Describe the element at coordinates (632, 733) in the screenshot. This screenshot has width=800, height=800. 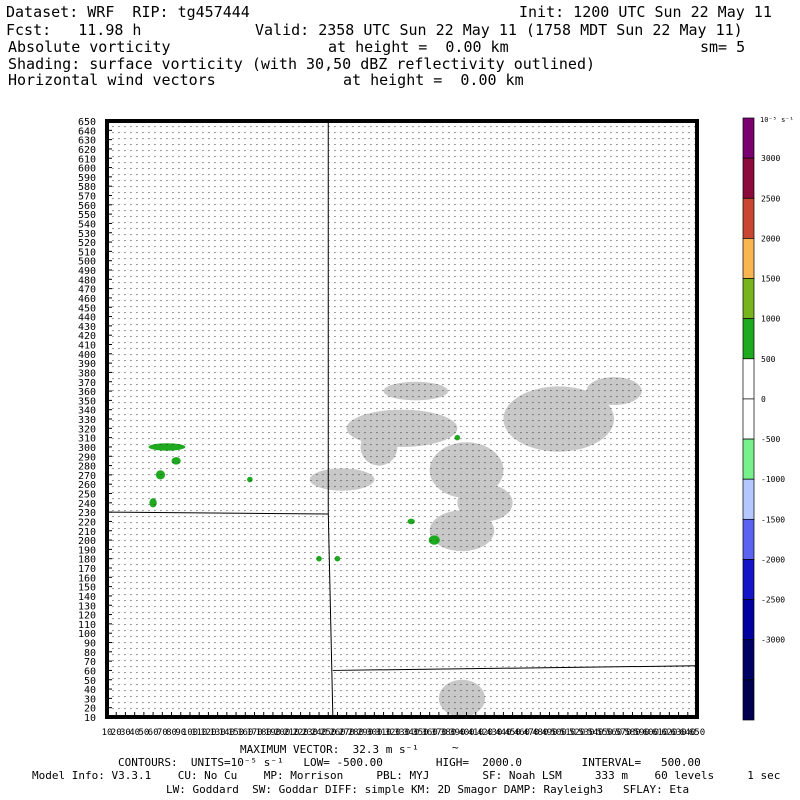
I see `x-tick-label: 580` at that location.